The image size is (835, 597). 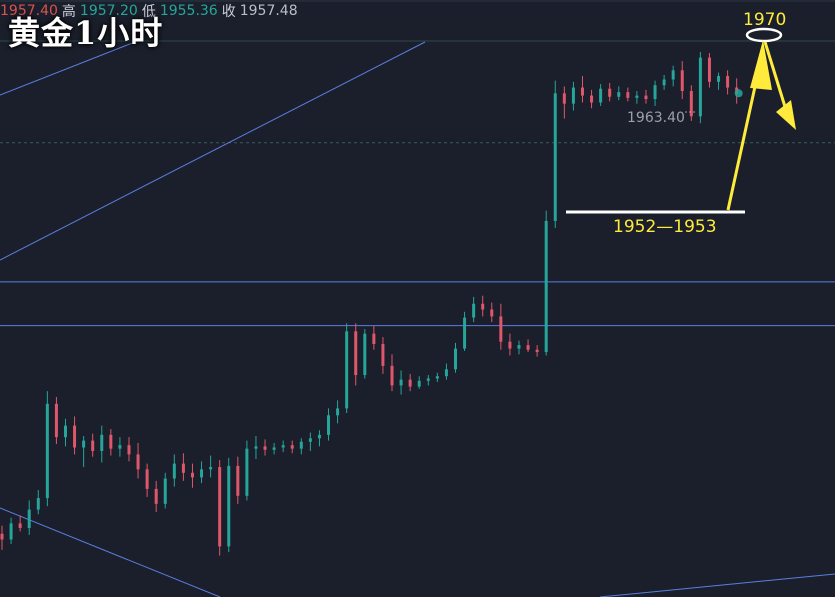 What do you see at coordinates (775, 76) in the screenshot?
I see `arrow-down-line` at bounding box center [775, 76].